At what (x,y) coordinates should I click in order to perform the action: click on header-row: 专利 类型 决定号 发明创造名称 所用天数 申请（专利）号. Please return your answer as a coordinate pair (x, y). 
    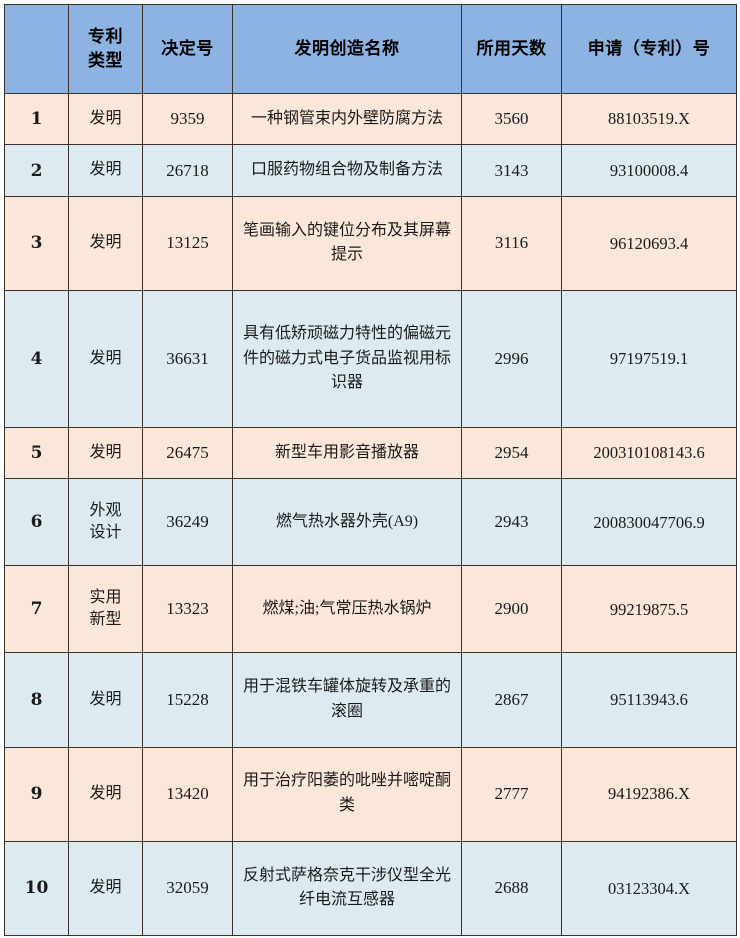
    Looking at the image, I should click on (370, 49).